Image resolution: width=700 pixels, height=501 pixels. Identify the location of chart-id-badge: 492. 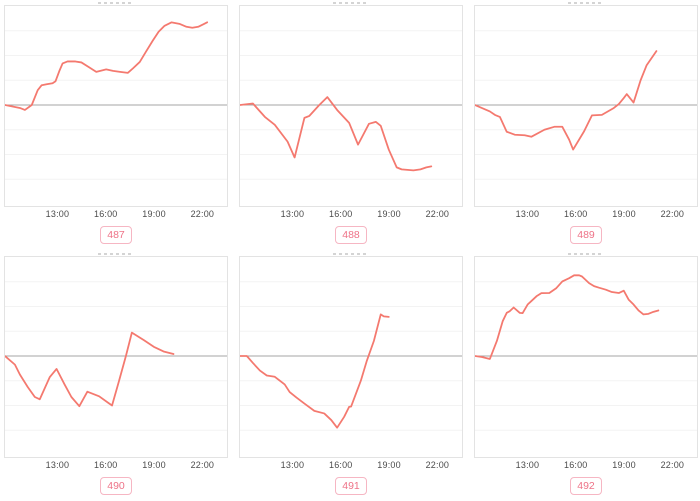
(586, 485).